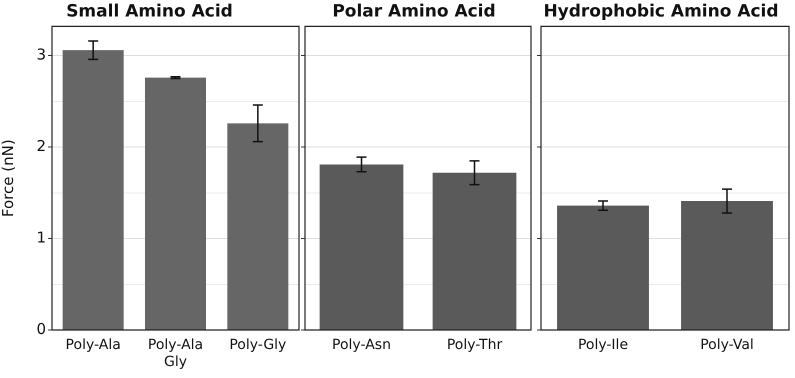  What do you see at coordinates (176, 353) in the screenshot?
I see `x-tick-label: Poly-Ala Gly` at bounding box center [176, 353].